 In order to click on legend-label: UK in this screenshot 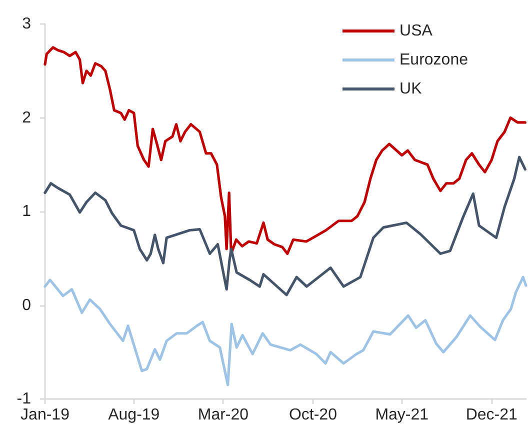, I will do `click(411, 89)`.